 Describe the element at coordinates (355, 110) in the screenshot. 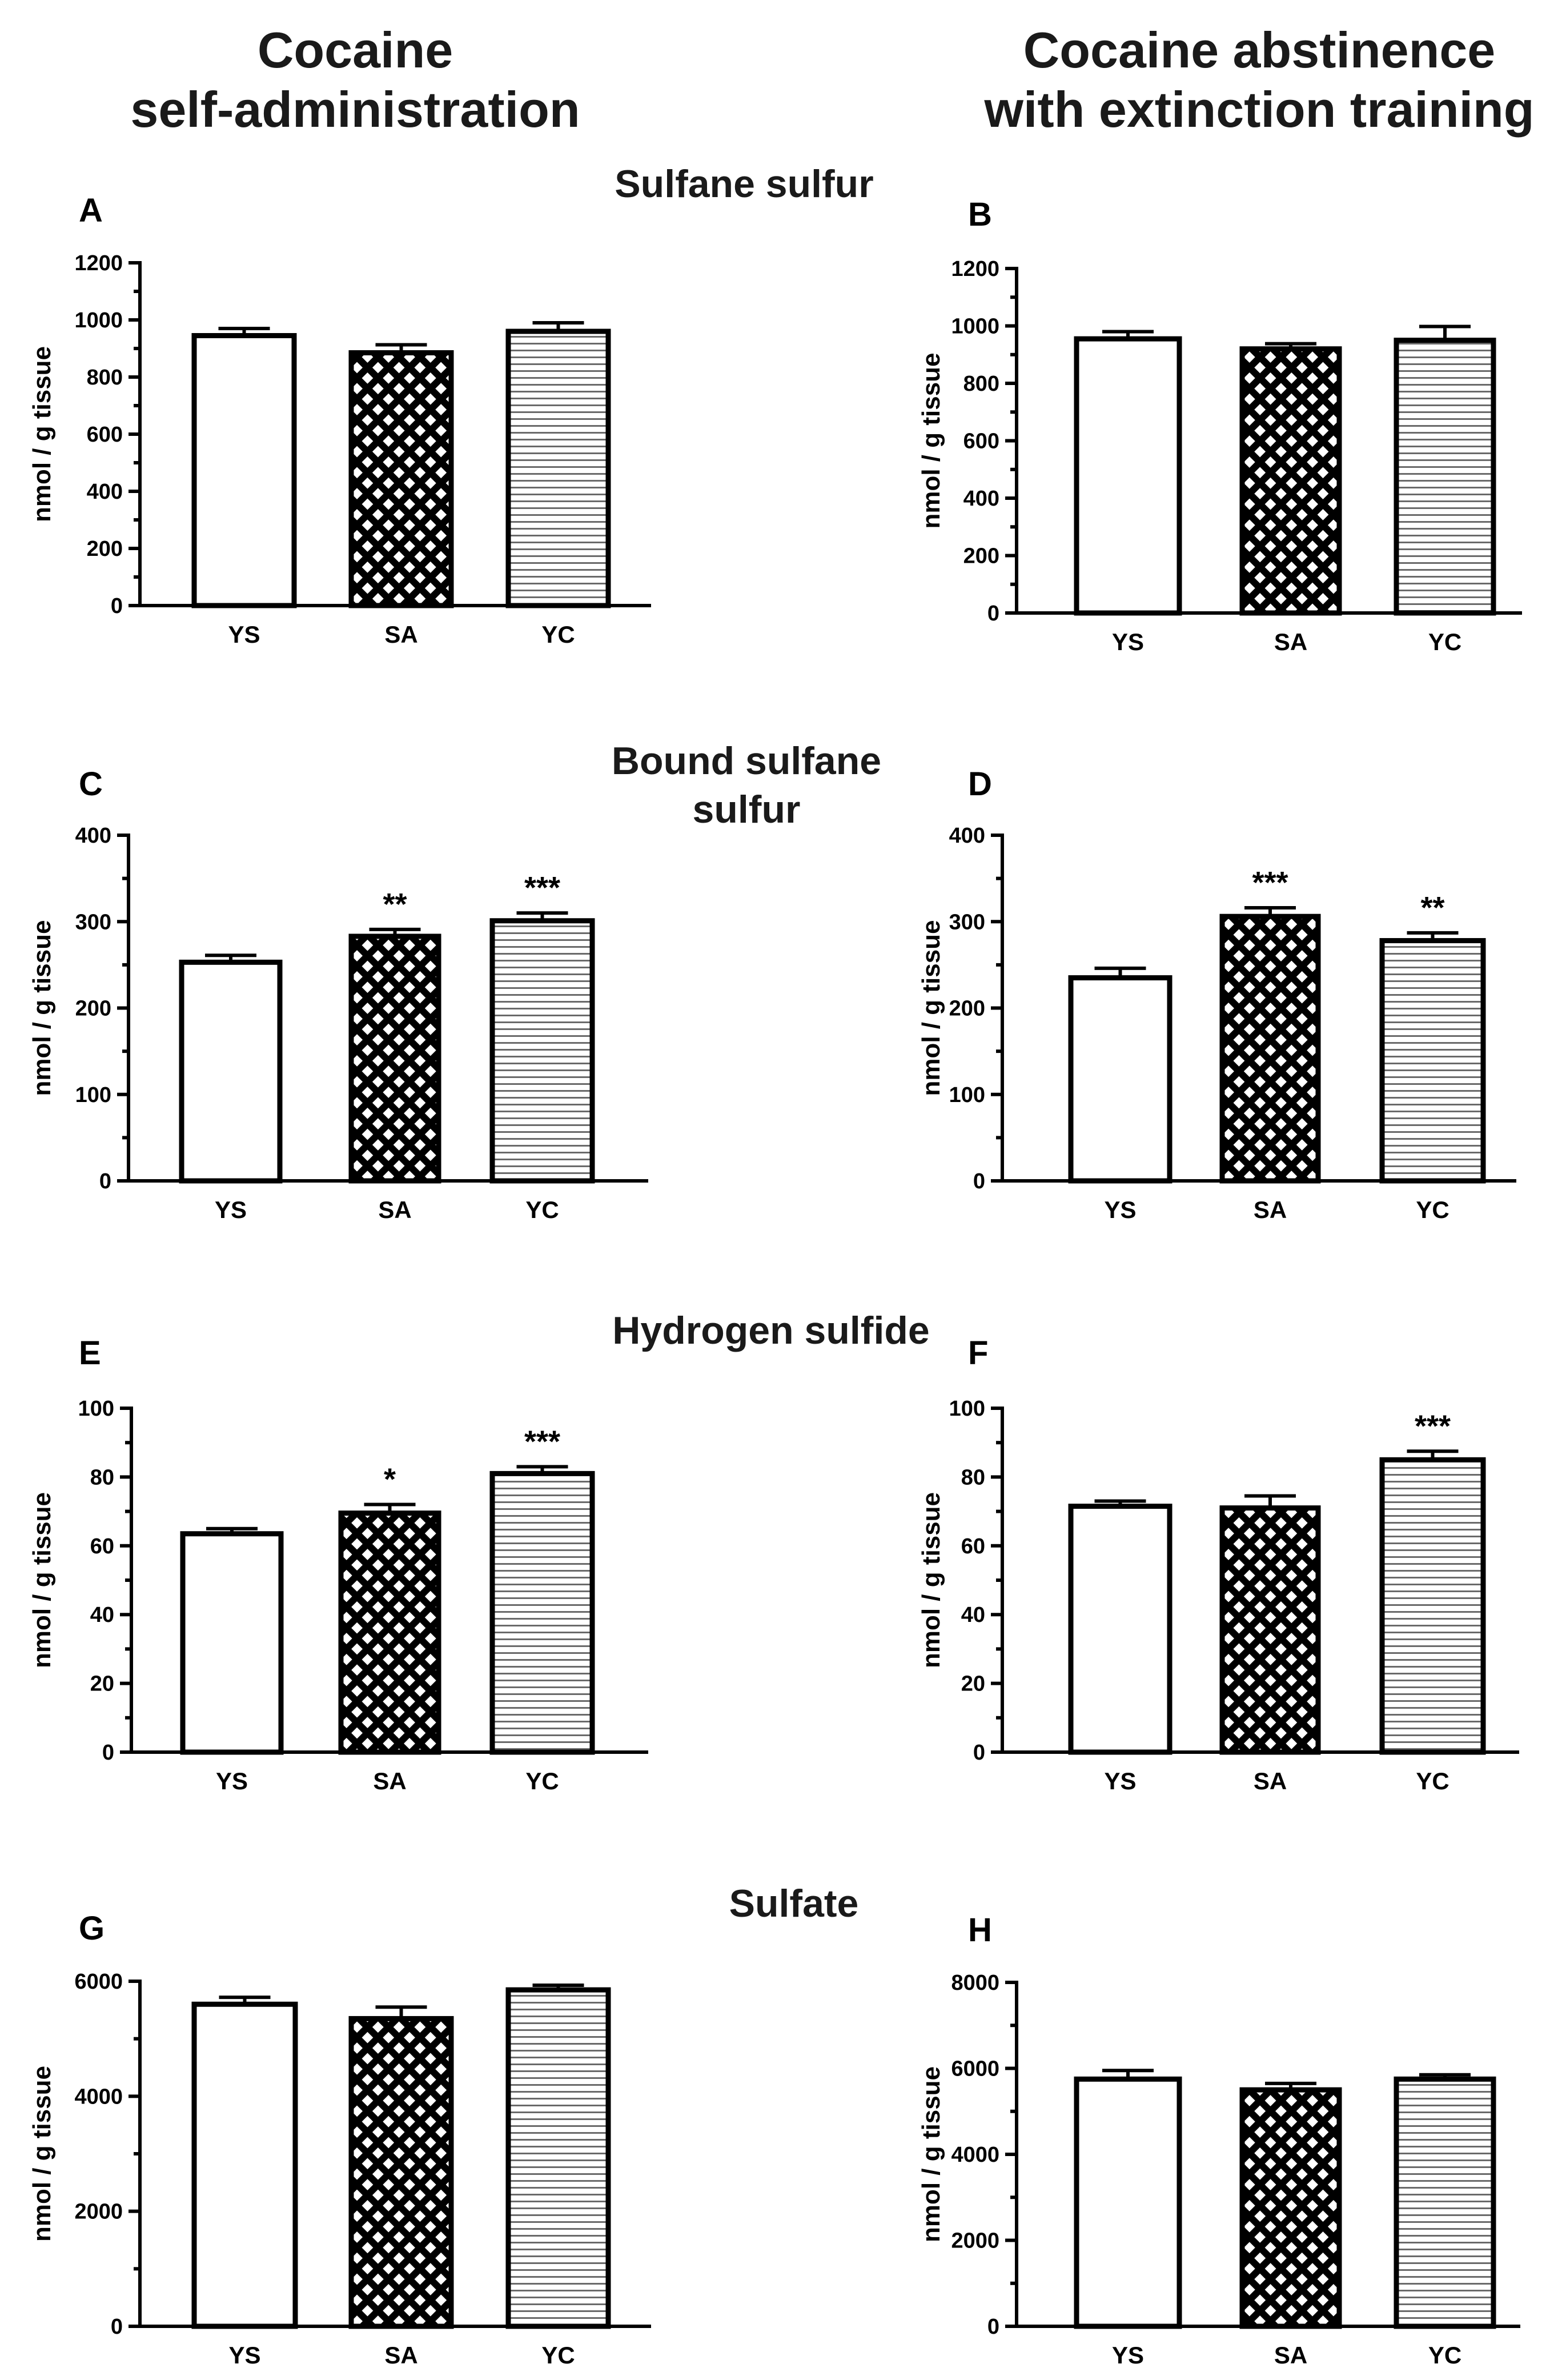

I see `left-column-title-line2: self-administration` at that location.